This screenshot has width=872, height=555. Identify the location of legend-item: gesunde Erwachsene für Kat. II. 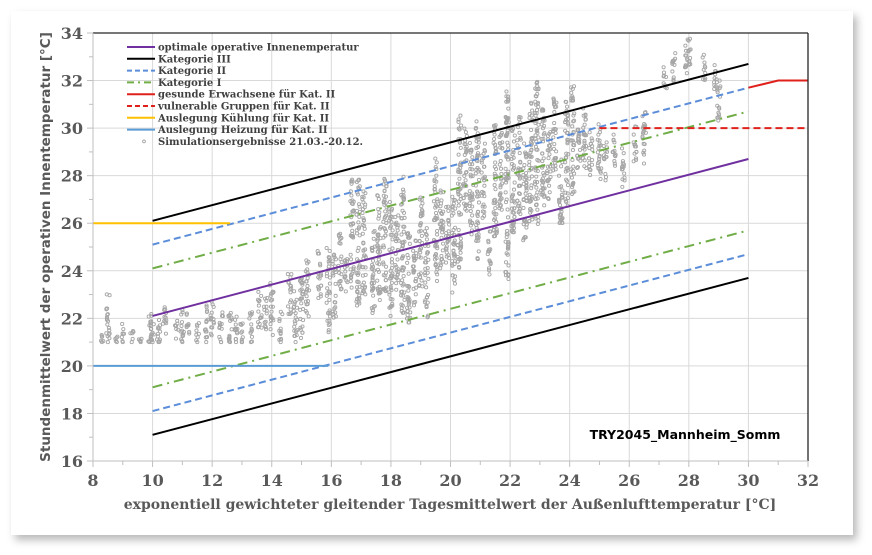
(231, 95).